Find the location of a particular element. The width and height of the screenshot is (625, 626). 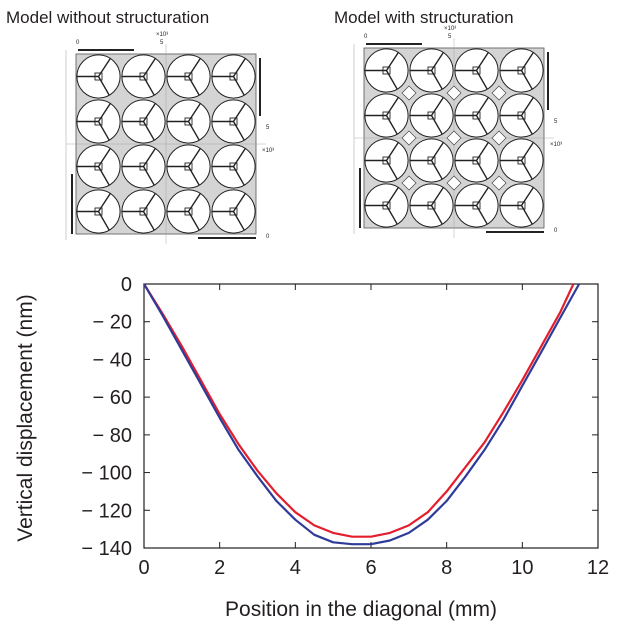

x-tick-label: 6 is located at coordinates (370, 568).